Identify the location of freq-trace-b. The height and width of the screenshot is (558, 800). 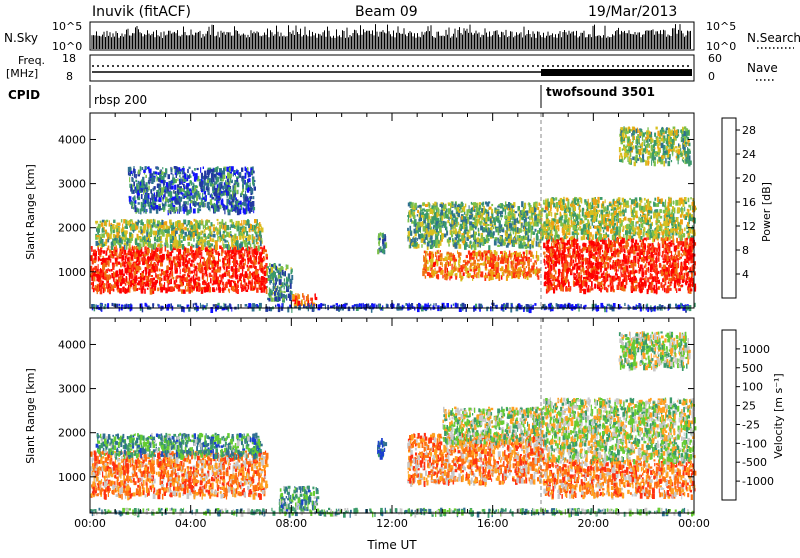
(616, 72).